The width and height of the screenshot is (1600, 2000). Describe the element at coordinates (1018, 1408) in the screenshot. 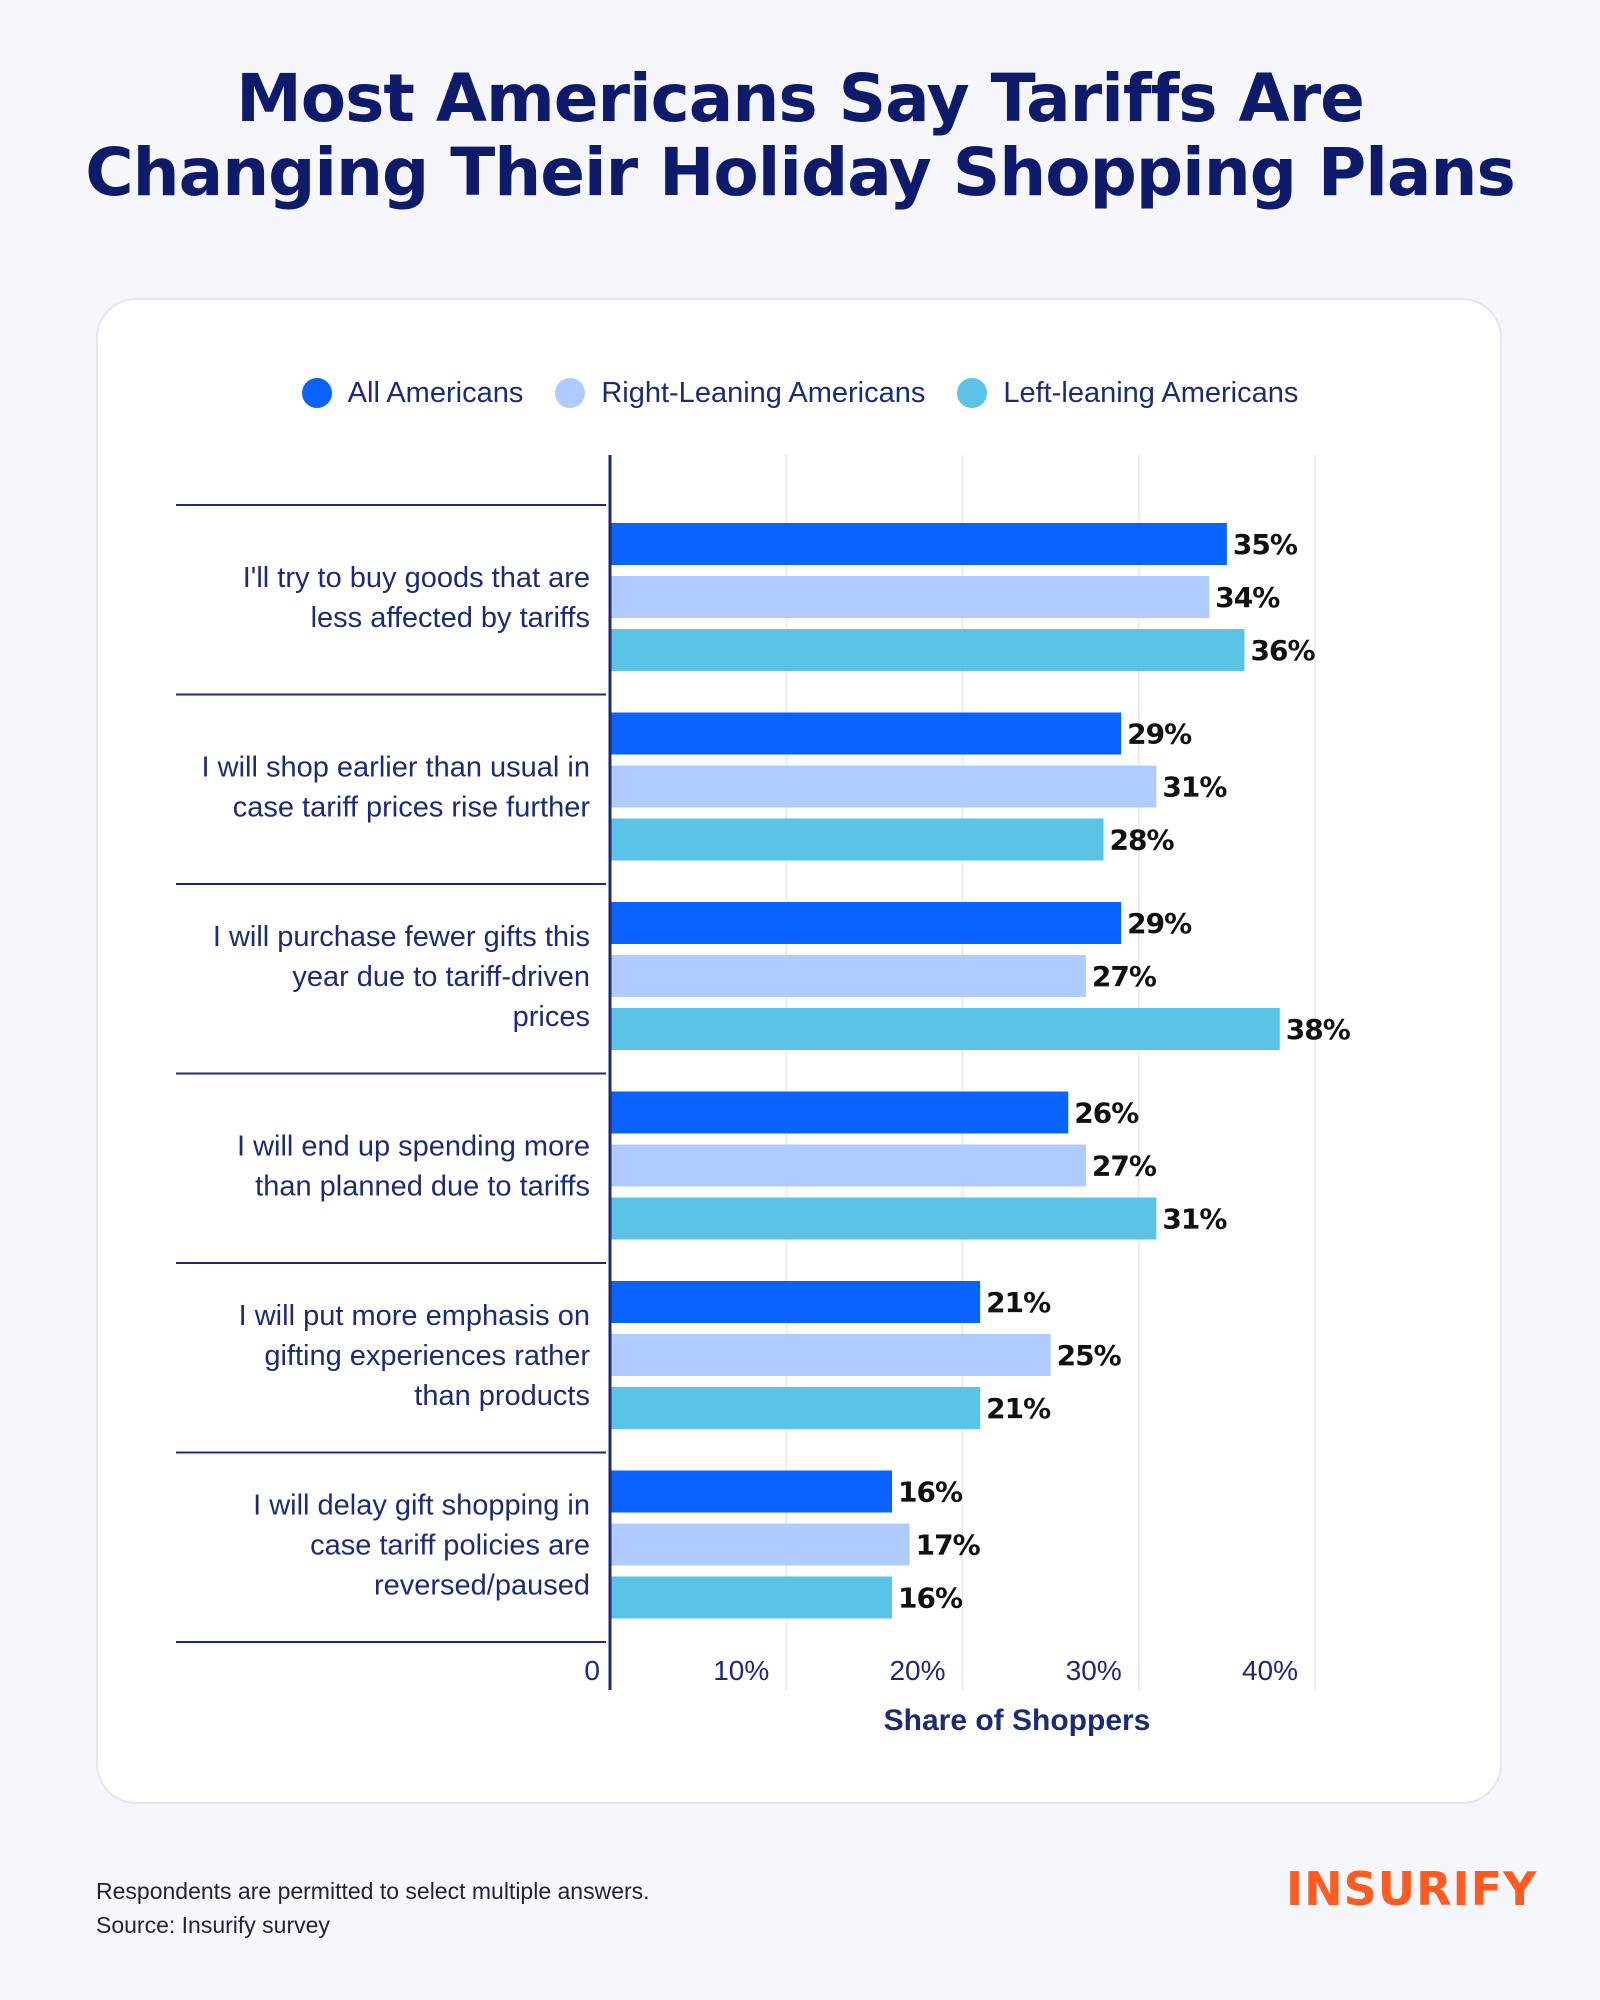

I see `value-label-5-3: 21%` at that location.